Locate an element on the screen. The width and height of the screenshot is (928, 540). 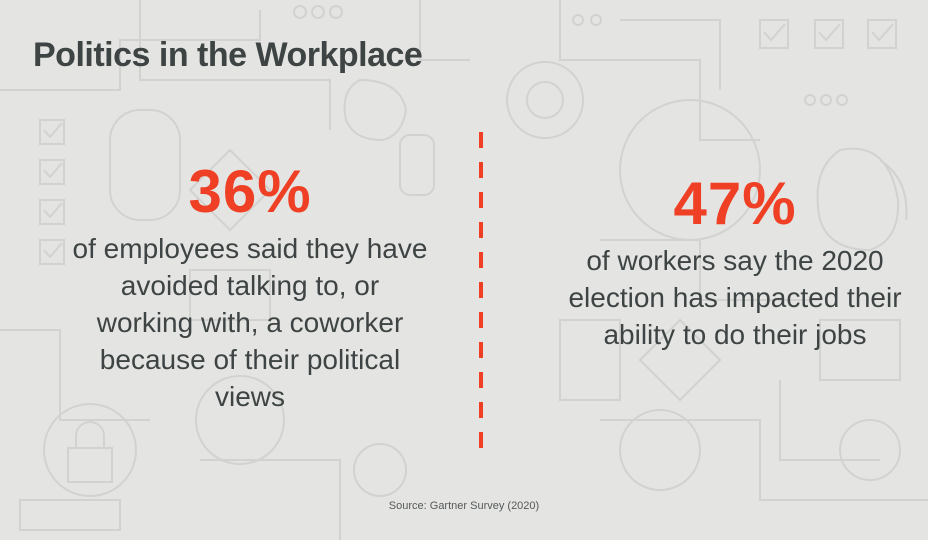
dashed-divider is located at coordinates (481, 293).